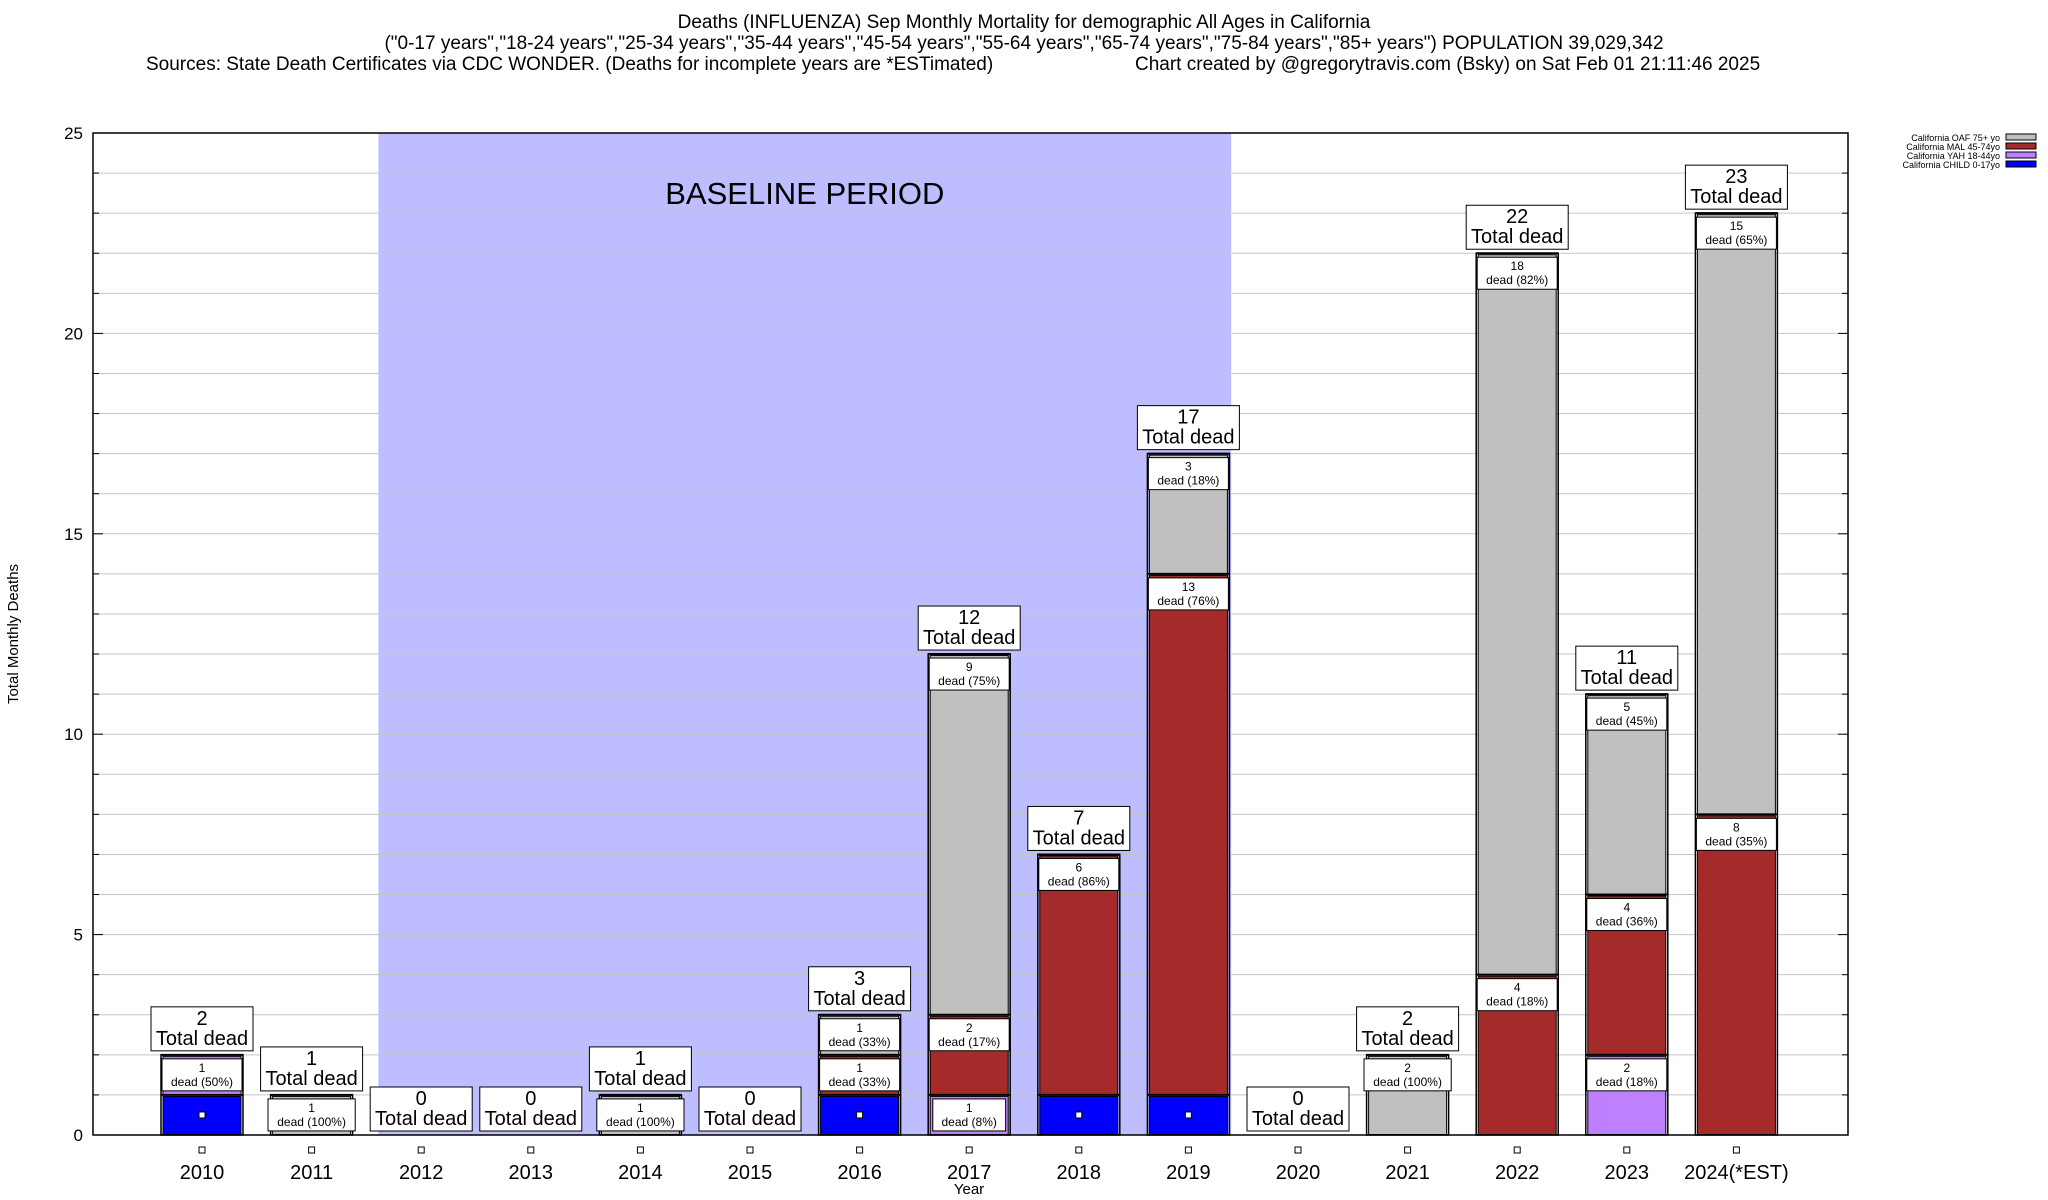 The width and height of the screenshot is (2048, 1200). Describe the element at coordinates (1627, 922) in the screenshot. I see `segment-pct-label: dead (36%)` at that location.